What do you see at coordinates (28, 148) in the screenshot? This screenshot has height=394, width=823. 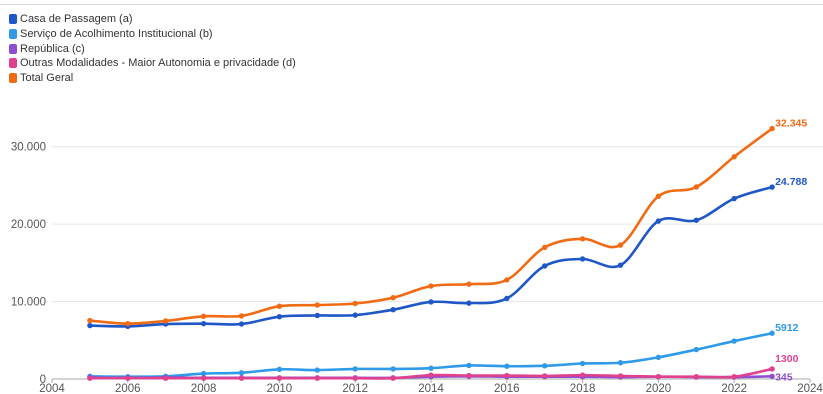 I see `y-tick-label: 30.000` at bounding box center [28, 148].